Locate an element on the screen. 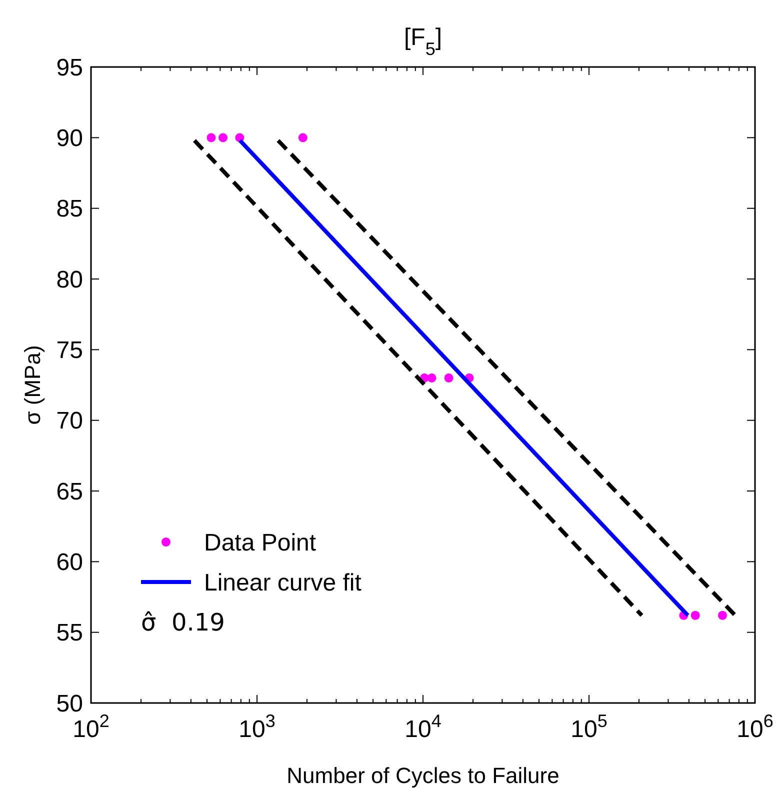 The width and height of the screenshot is (783, 798). y-tick-label: 75 is located at coordinates (69, 350).